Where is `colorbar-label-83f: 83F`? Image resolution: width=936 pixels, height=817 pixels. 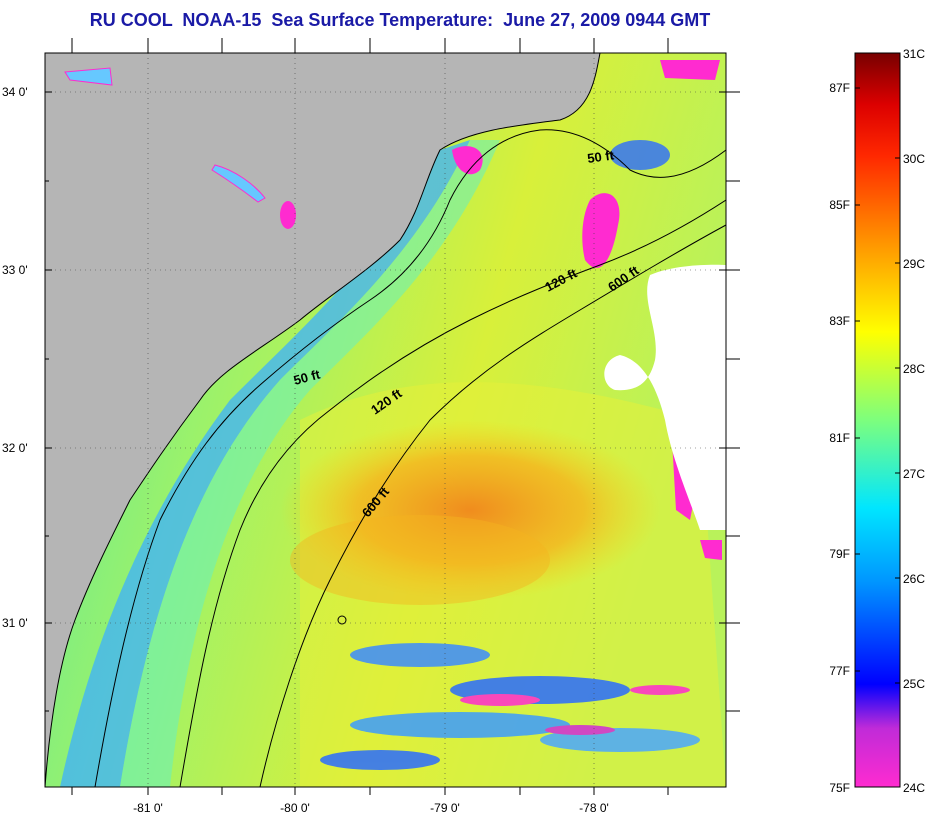
colorbar-label-83f: 83F is located at coordinates (839, 321).